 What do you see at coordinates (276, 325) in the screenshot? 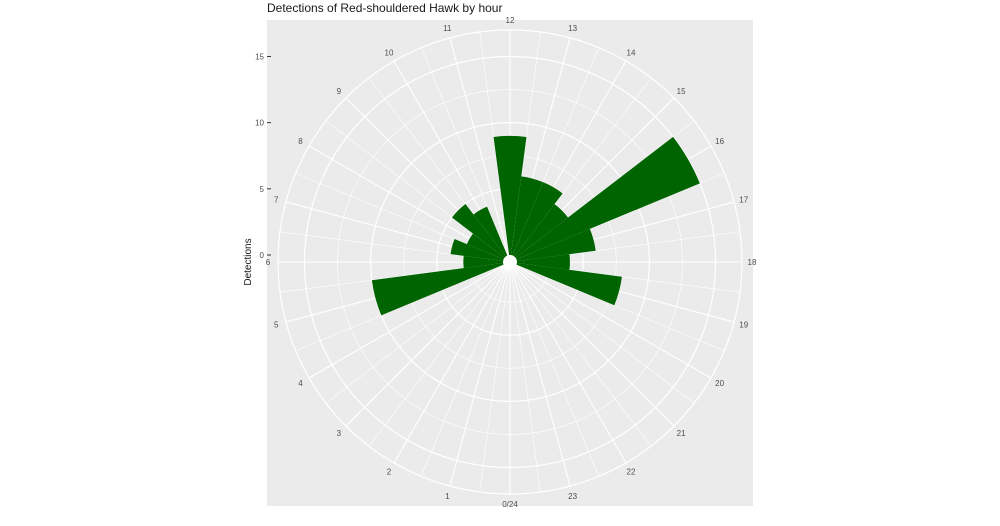
I see `hour-label: 5` at bounding box center [276, 325].